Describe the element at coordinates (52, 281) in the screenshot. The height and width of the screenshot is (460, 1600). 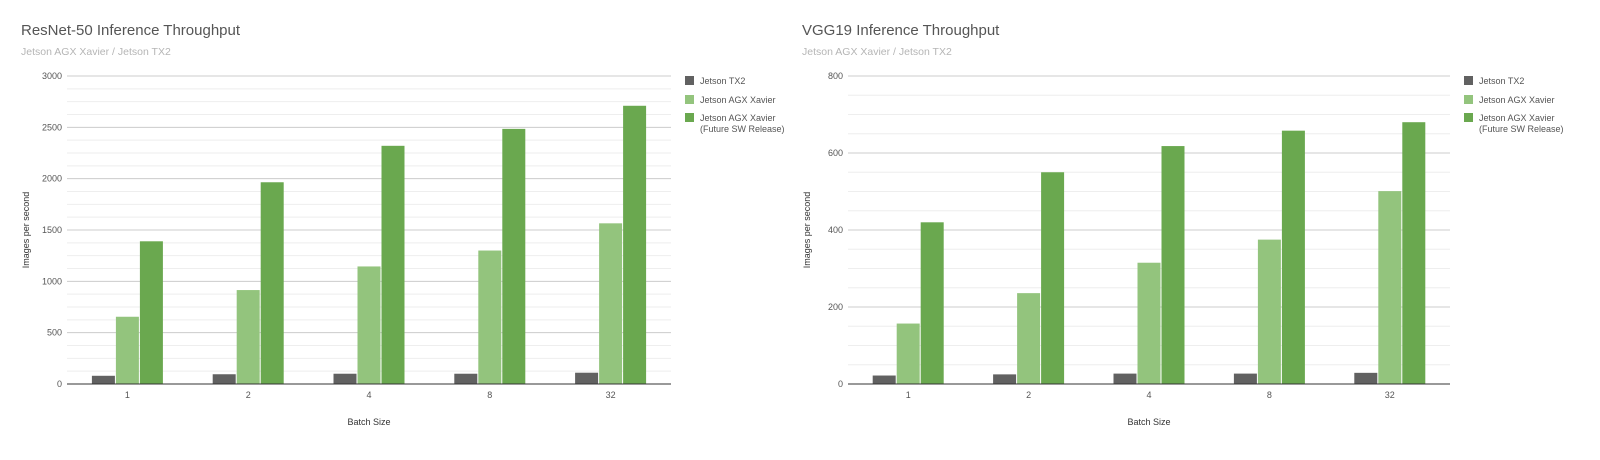
I see `y-tick-label: 1000` at that location.